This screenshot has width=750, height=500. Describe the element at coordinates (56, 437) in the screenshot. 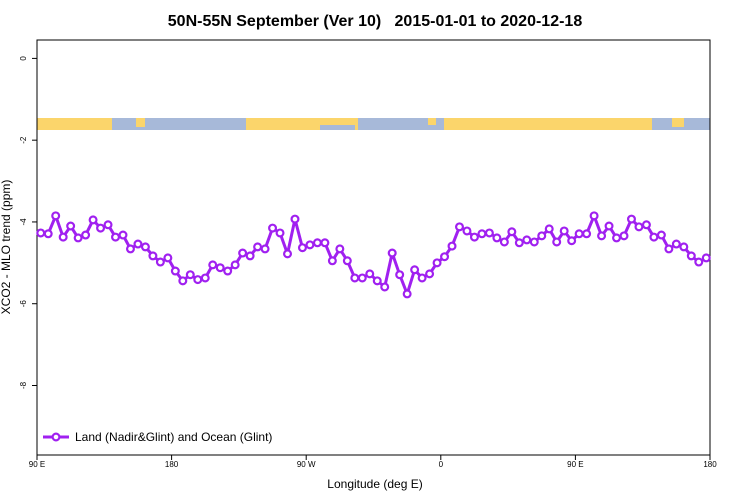

I see `legend-swatch-point` at that location.